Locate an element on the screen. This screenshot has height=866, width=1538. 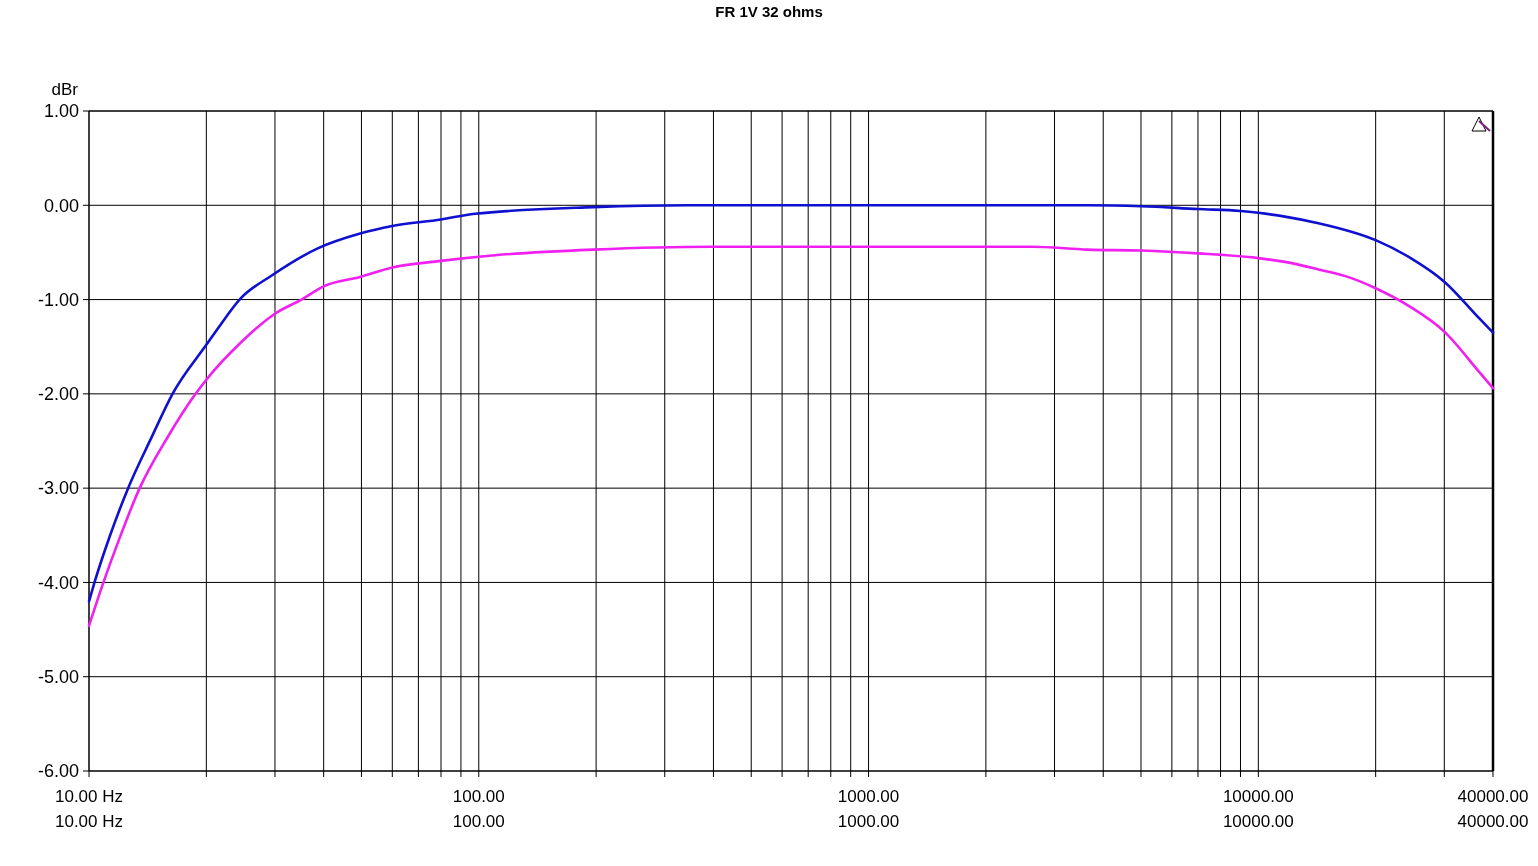
text: 10000.00 is located at coordinates (1258, 821).